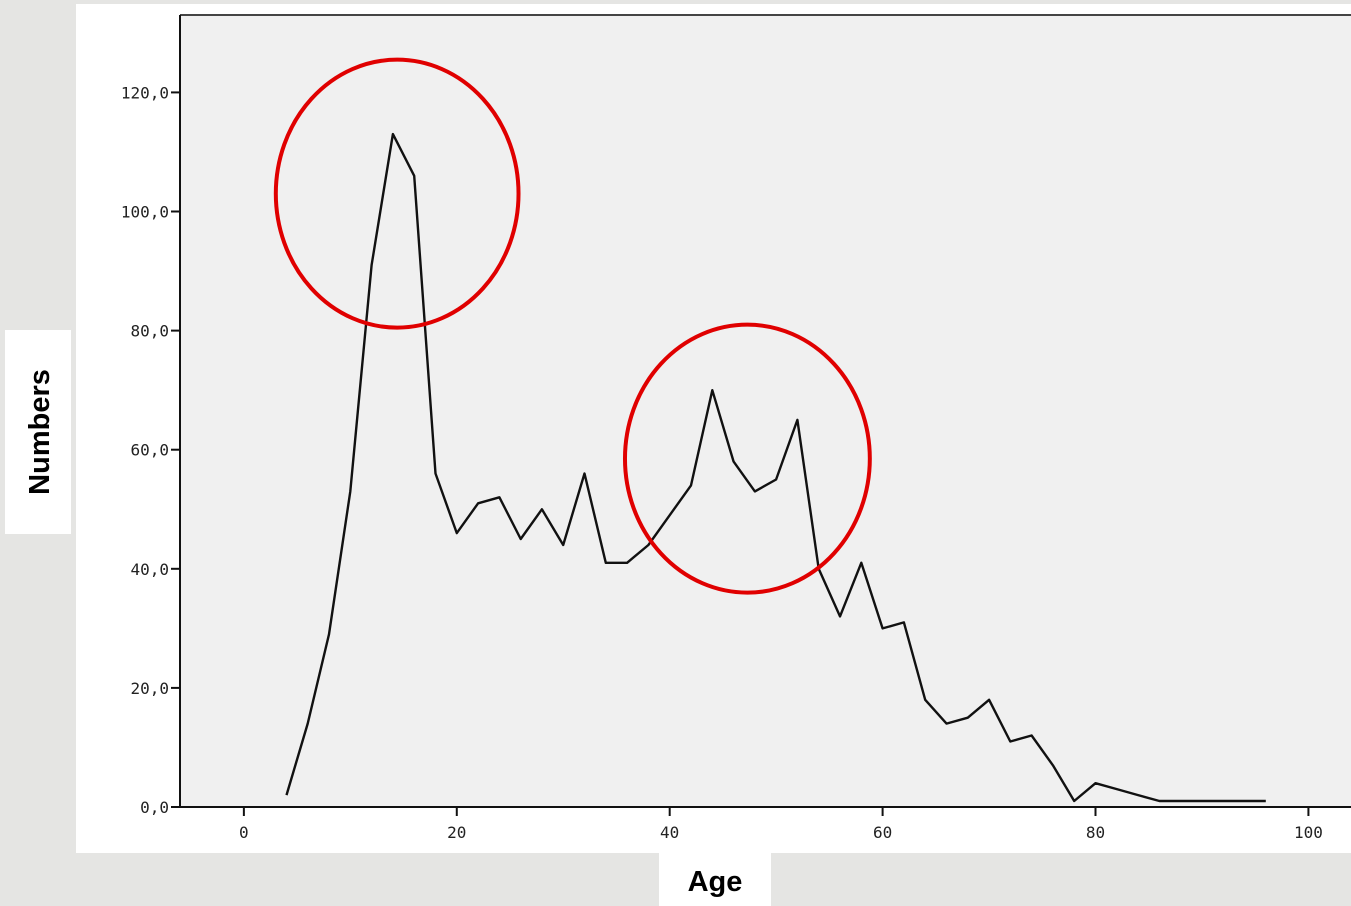 This screenshot has height=906, width=1351. Describe the element at coordinates (781, 824) in the screenshot. I see `x-axis-ticks: 0 20 40 60 80 100` at that location.